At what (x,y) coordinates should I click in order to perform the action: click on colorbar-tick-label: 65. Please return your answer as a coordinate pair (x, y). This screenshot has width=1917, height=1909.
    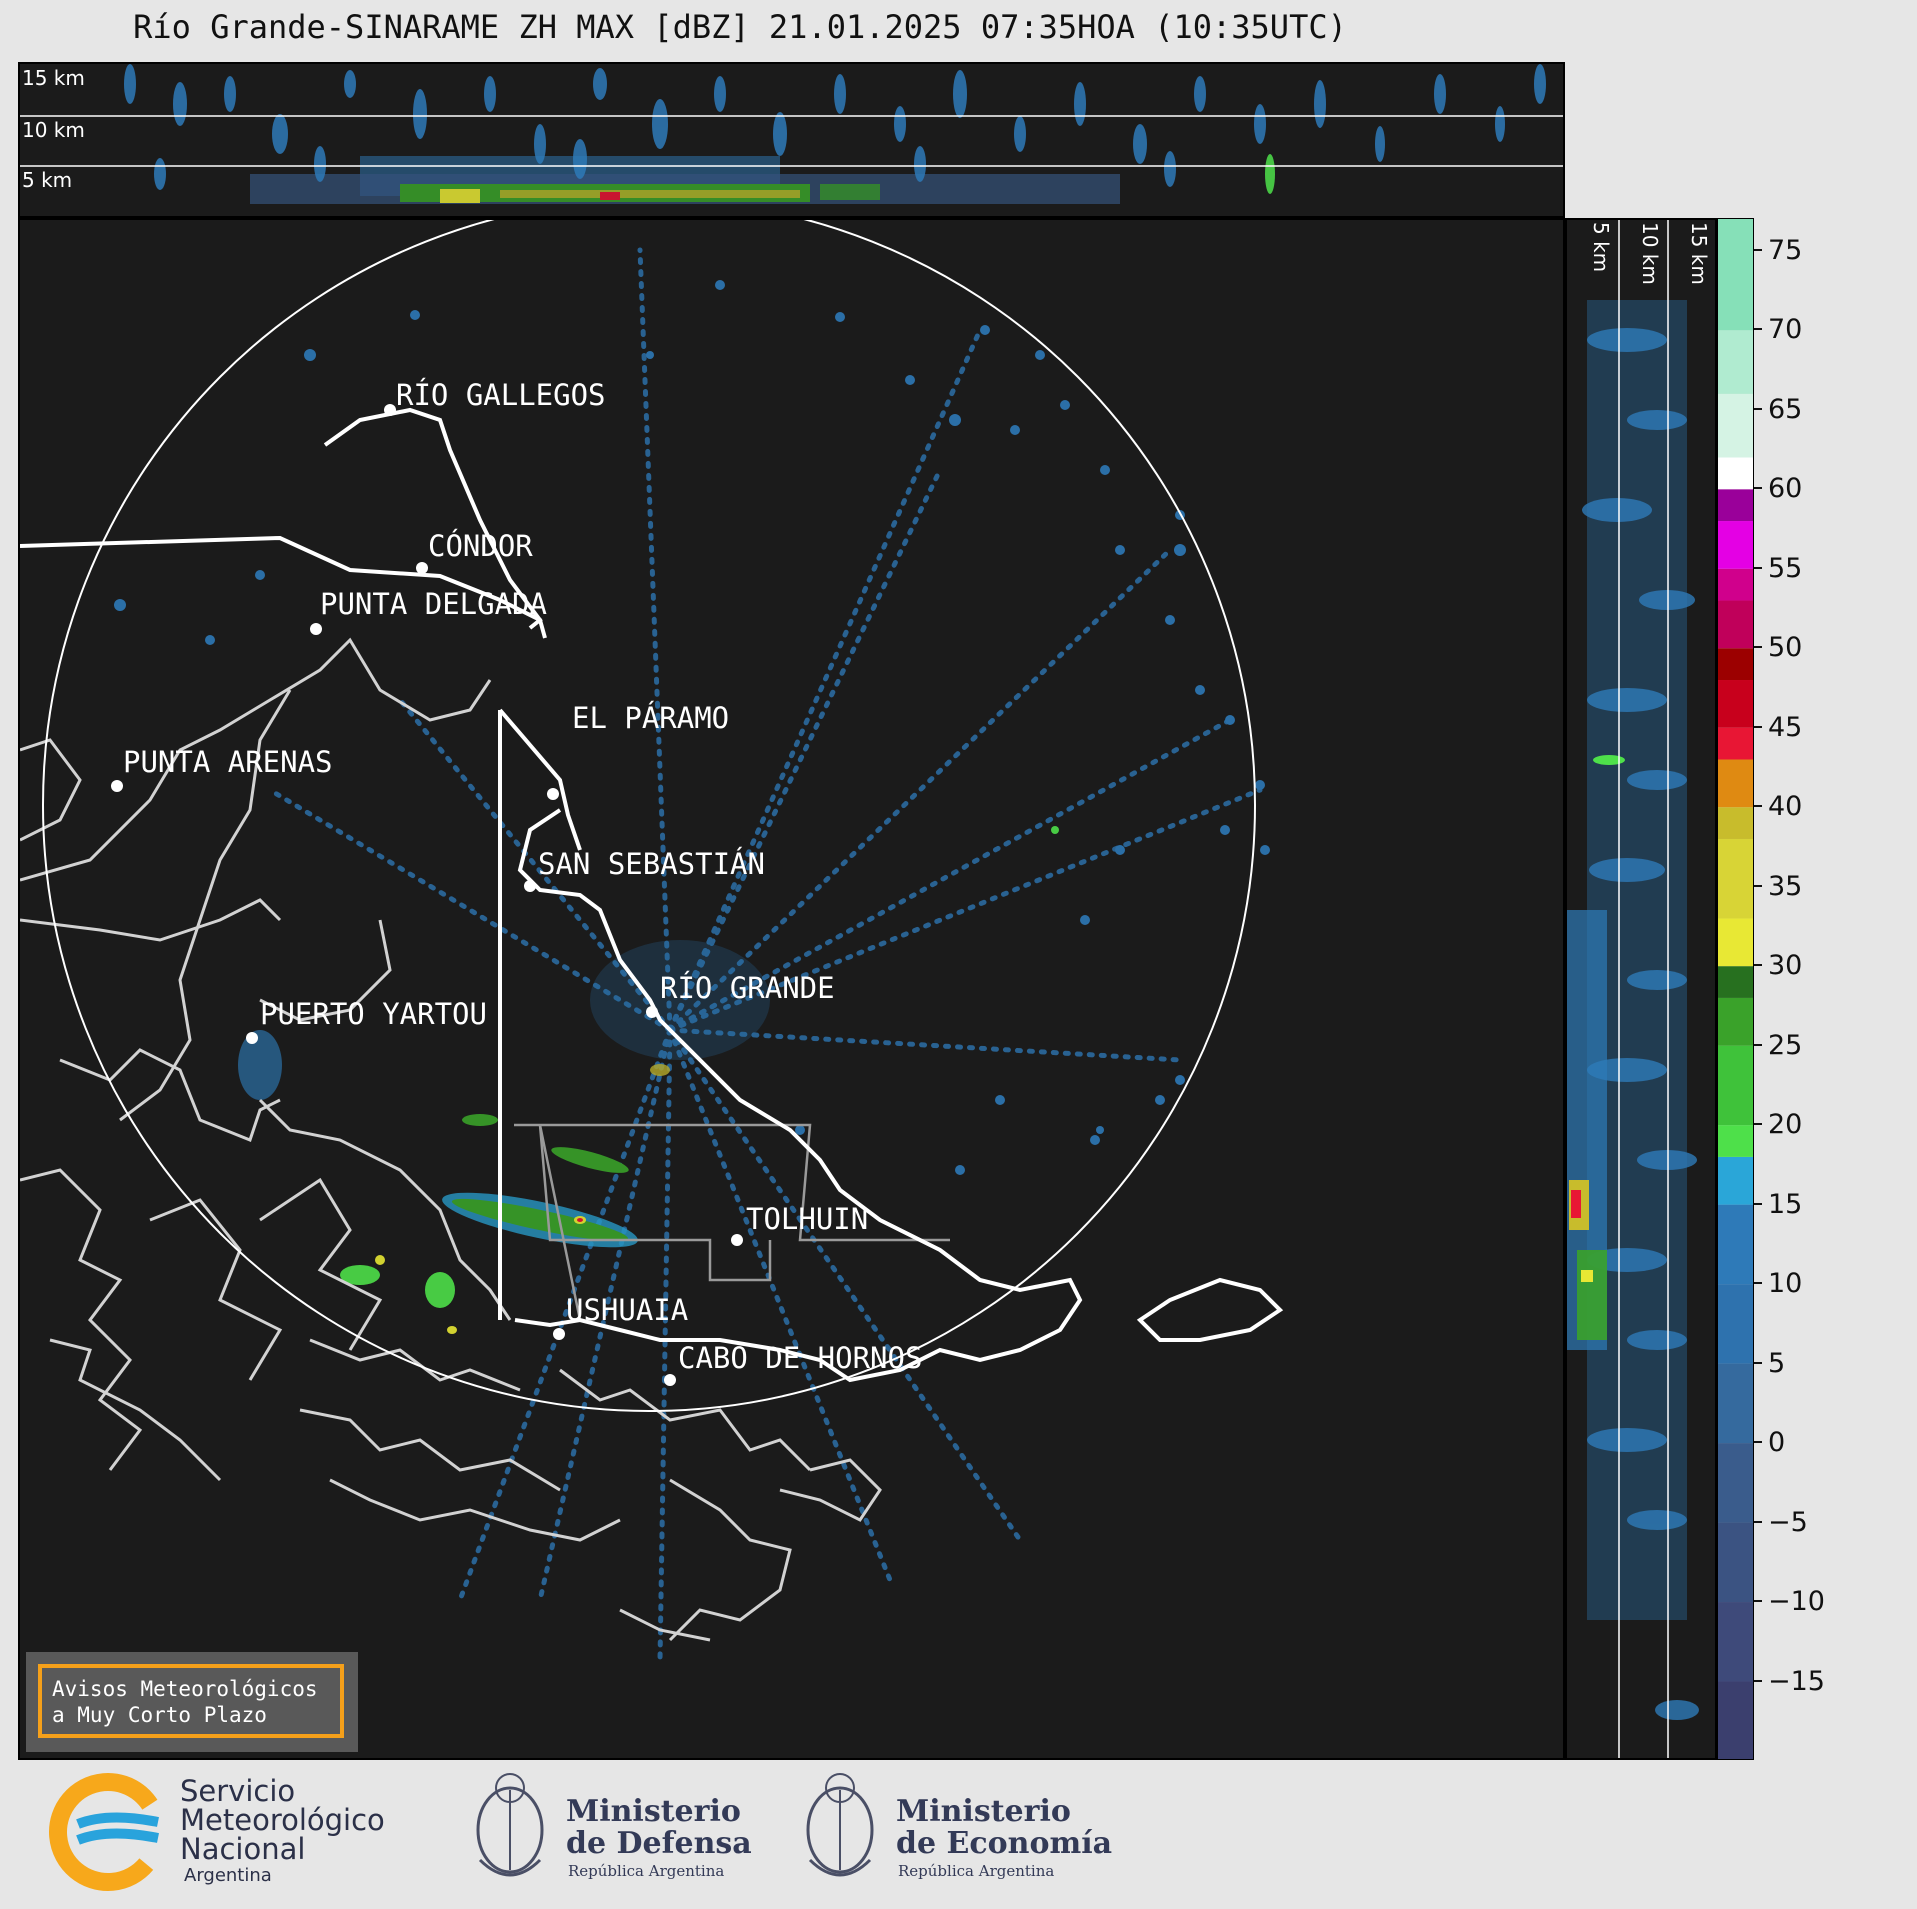
    Looking at the image, I should click on (1785, 409).